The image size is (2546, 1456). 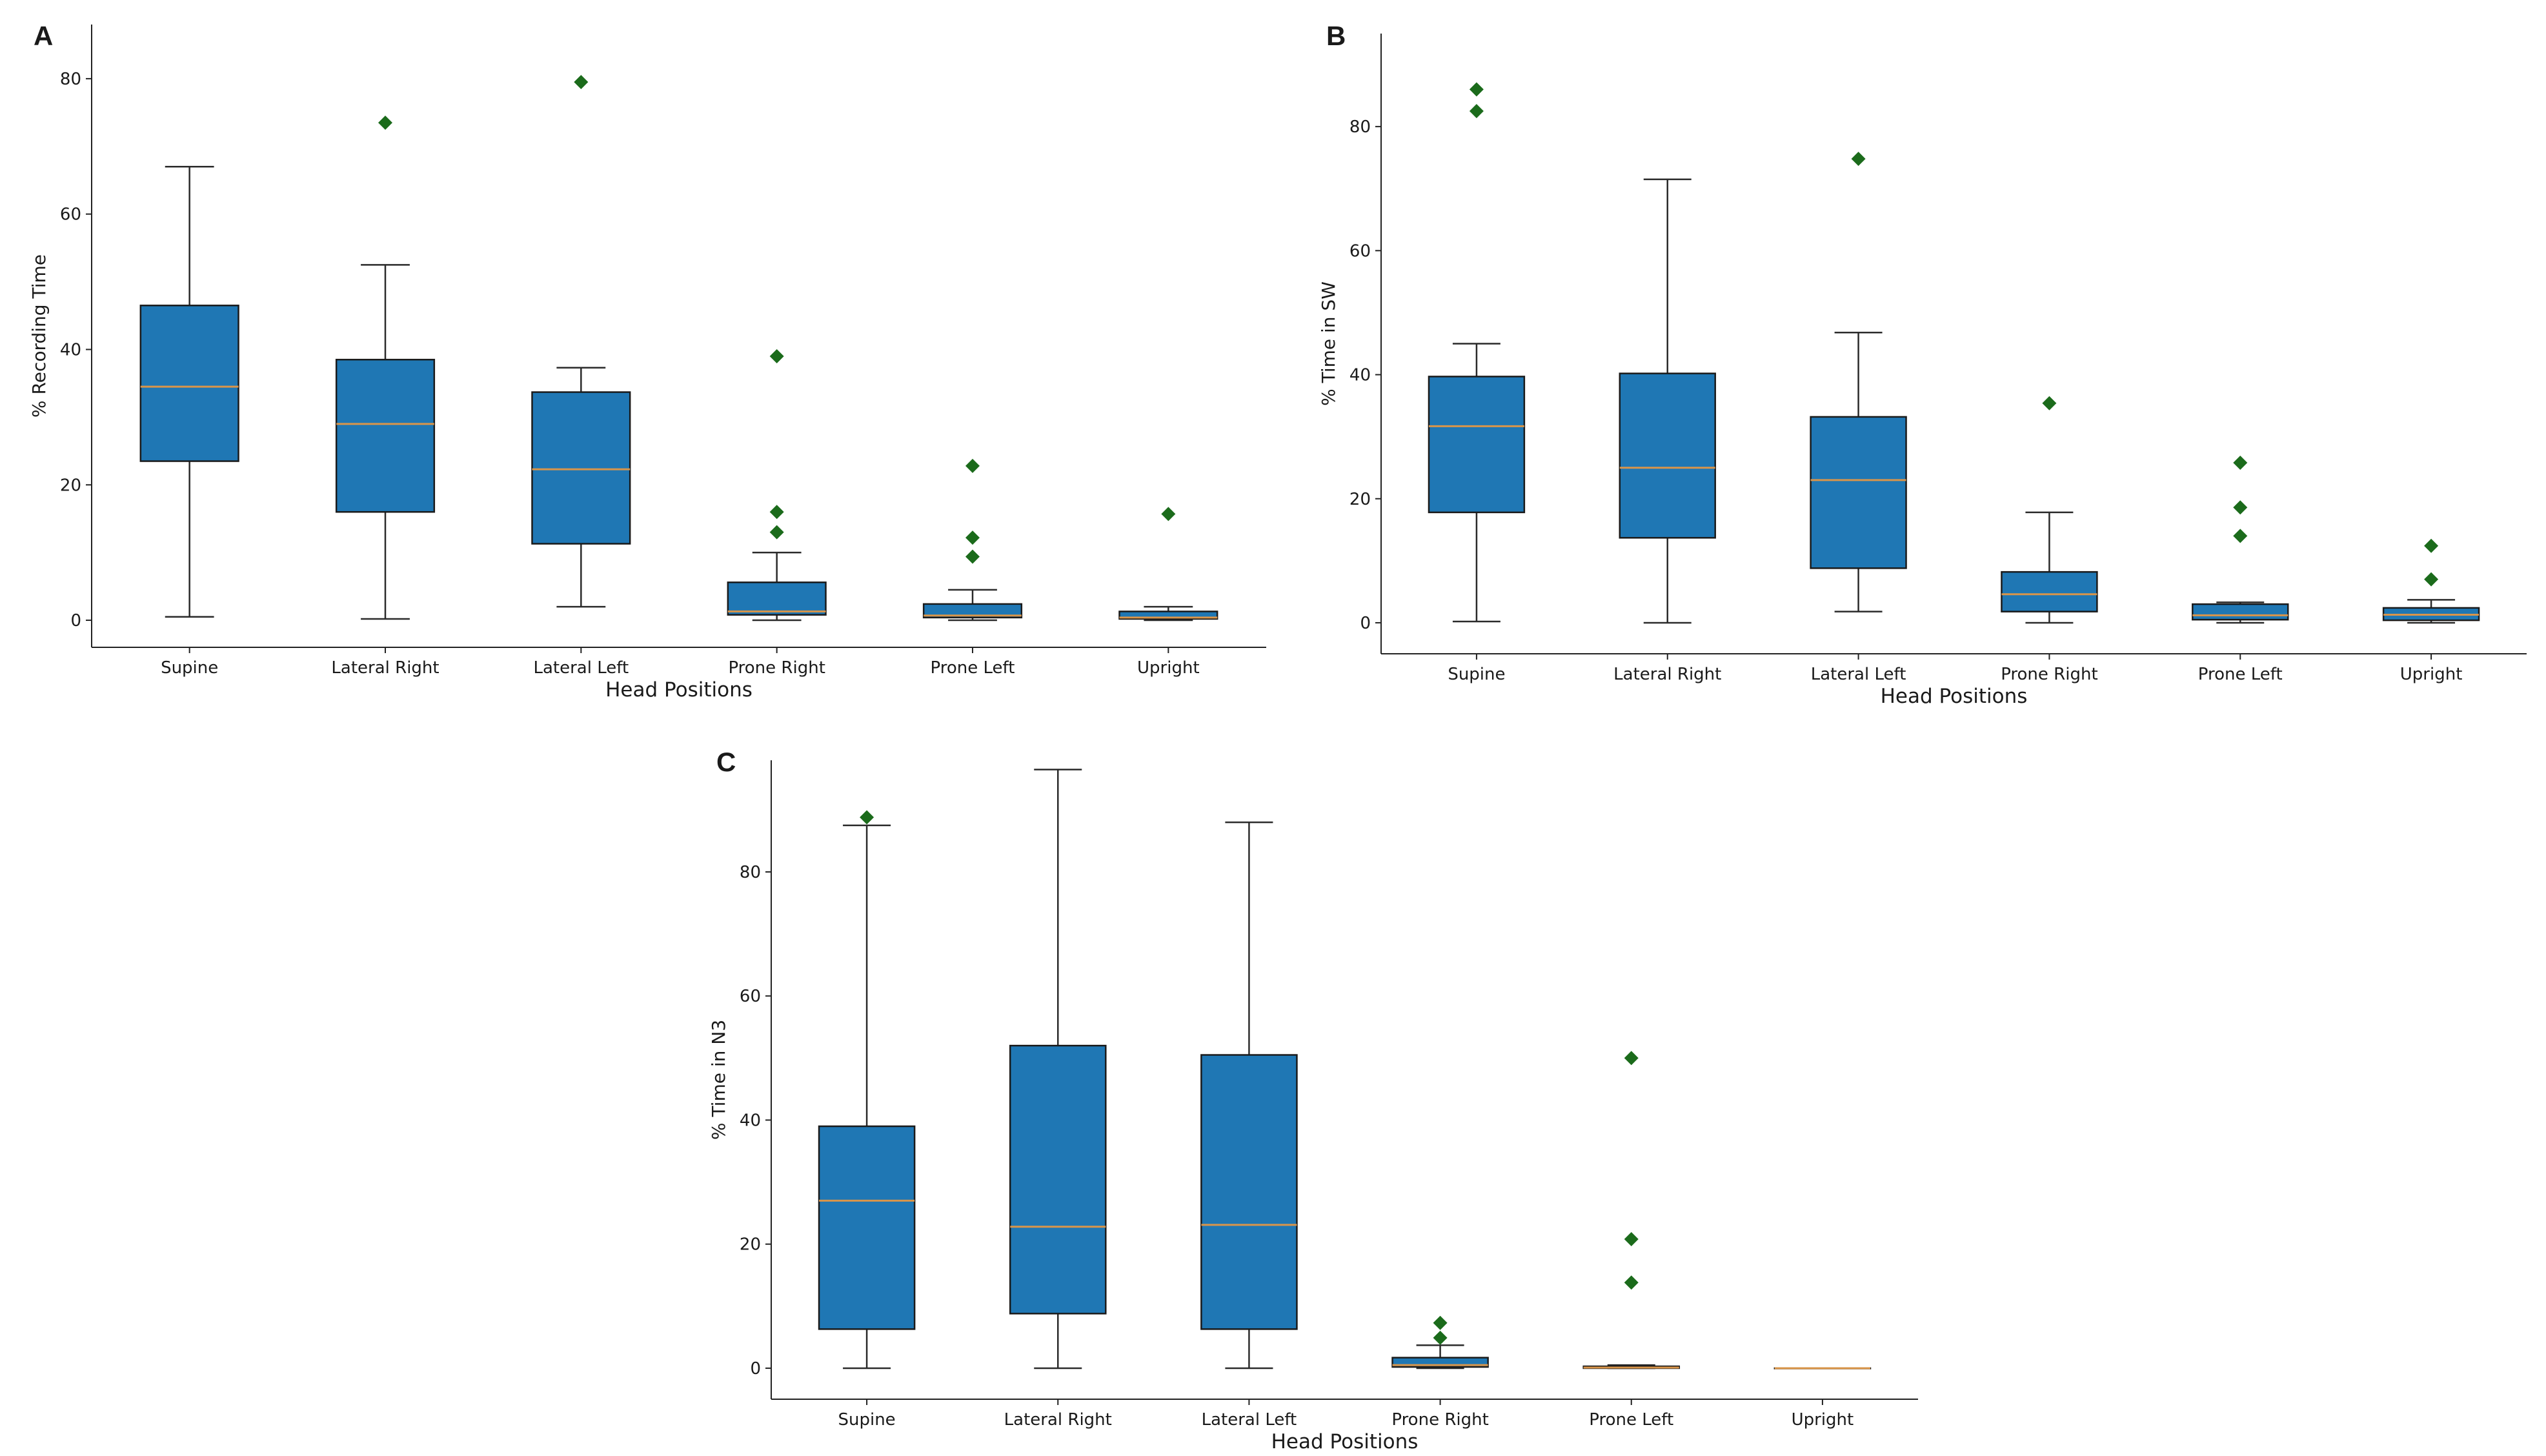 I want to click on panel-letter: C, so click(x=726, y=762).